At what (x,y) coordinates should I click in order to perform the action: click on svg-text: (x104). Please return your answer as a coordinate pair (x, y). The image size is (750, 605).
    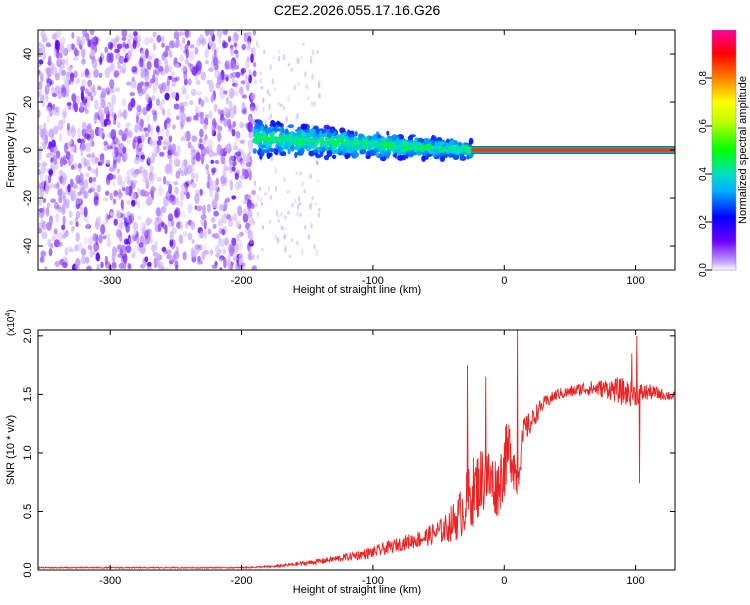
    Looking at the image, I should click on (11, 322).